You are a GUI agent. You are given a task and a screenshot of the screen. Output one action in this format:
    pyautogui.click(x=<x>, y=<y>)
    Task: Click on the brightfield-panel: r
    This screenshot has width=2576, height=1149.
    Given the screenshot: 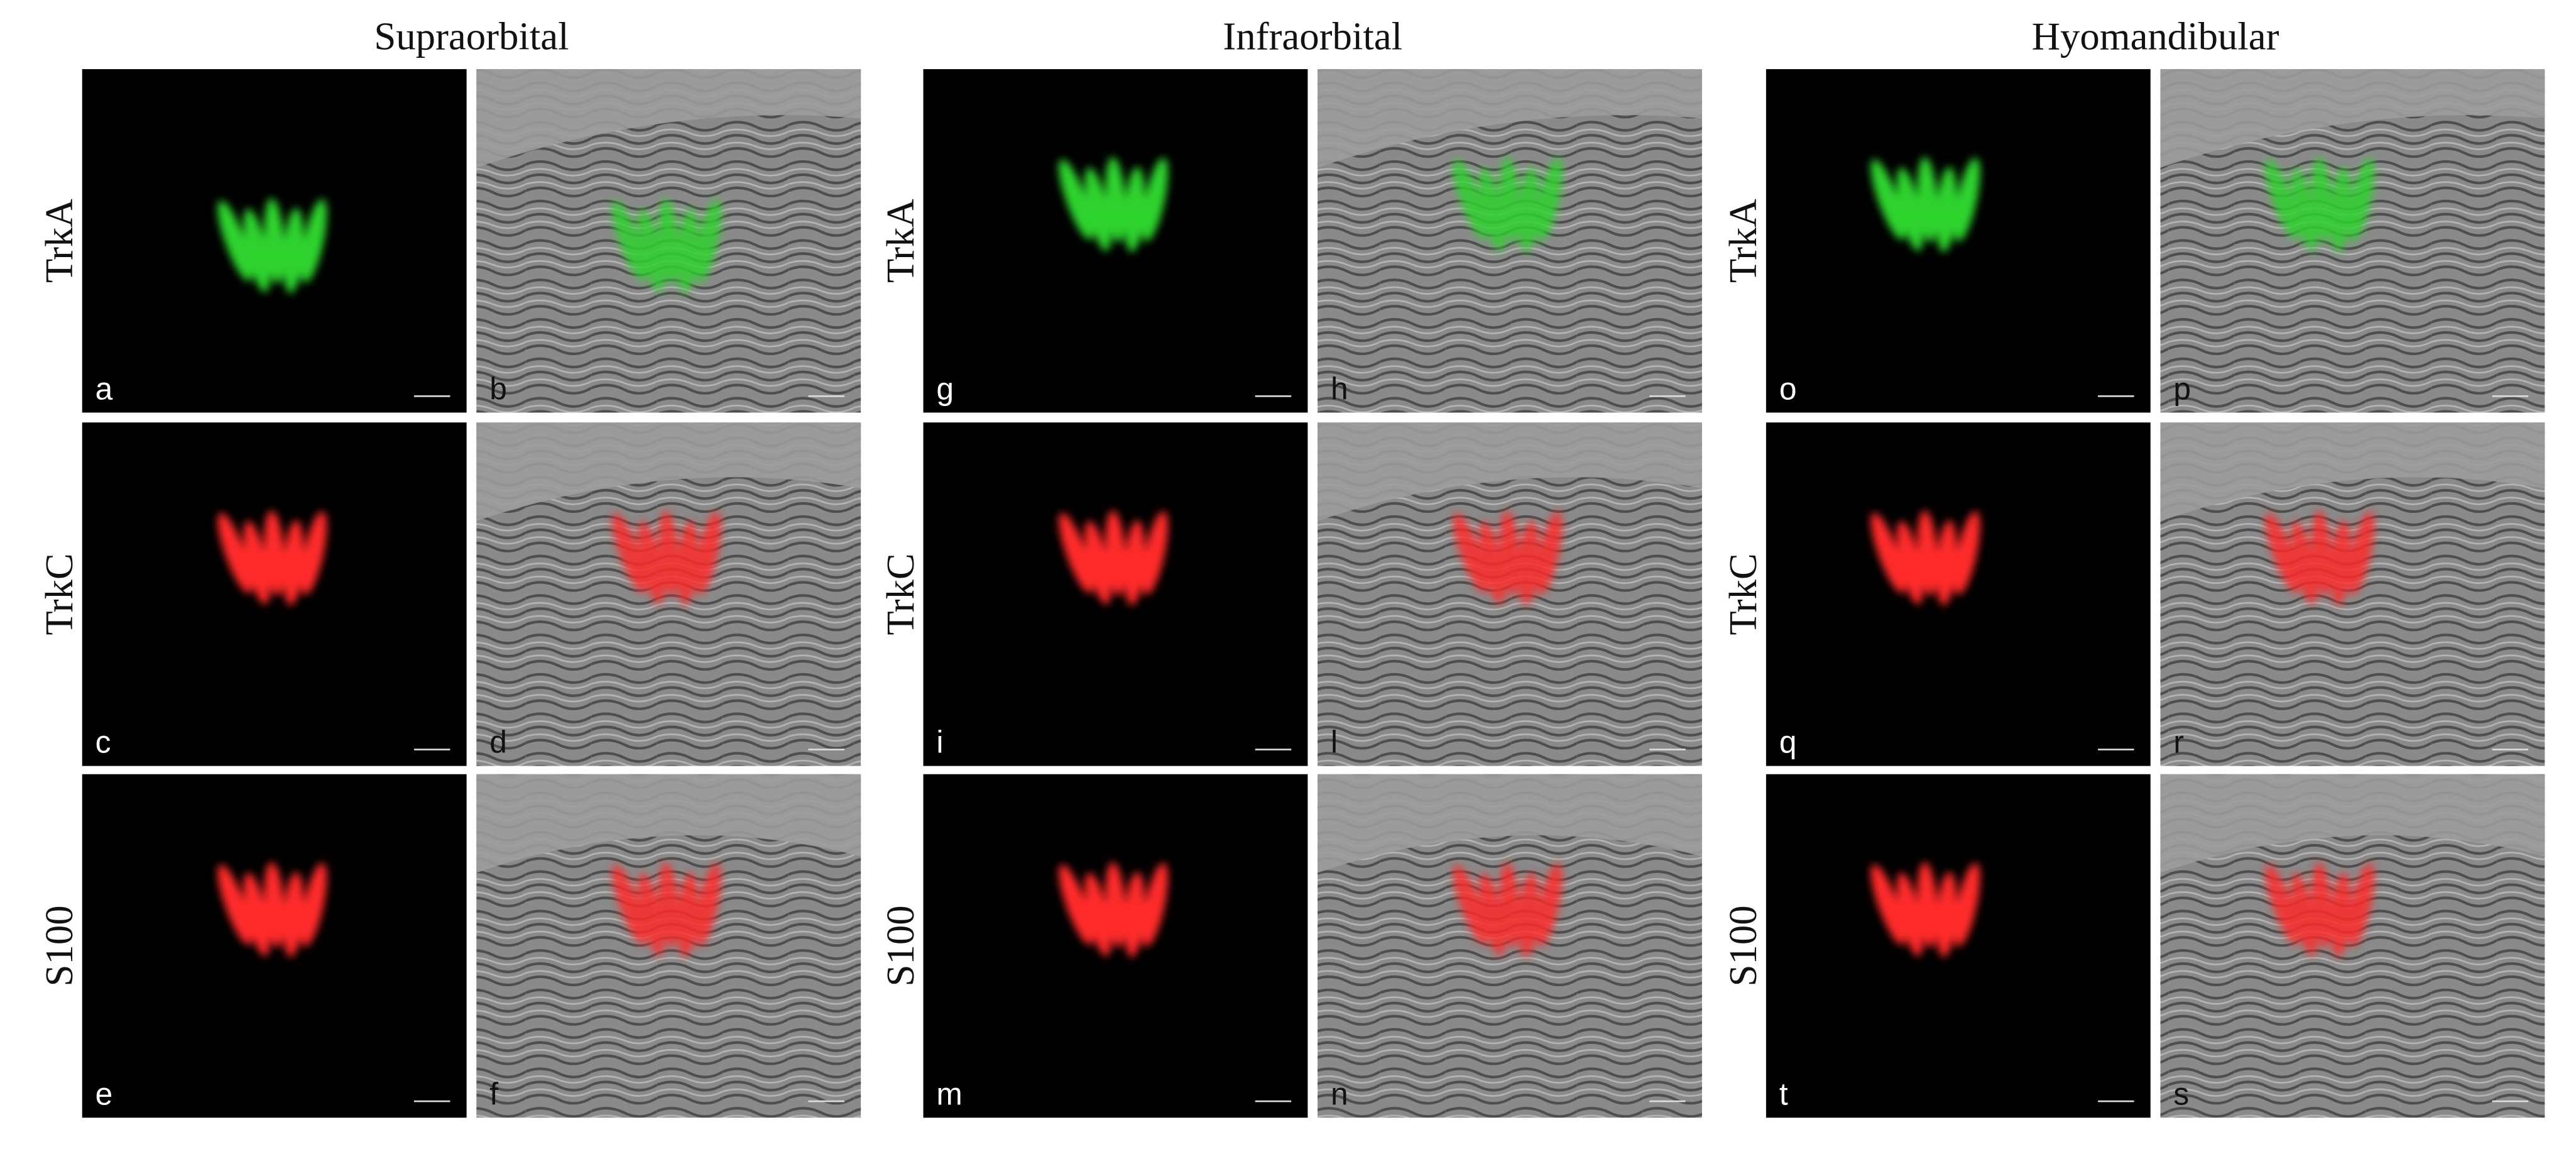 What is the action you would take?
    pyautogui.click(x=2353, y=594)
    